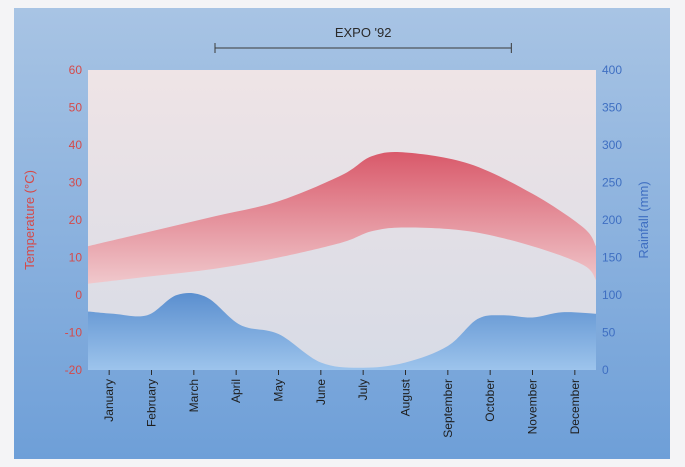 This screenshot has height=467, width=685. I want to click on rainfall-tick-label: 400, so click(612, 70).